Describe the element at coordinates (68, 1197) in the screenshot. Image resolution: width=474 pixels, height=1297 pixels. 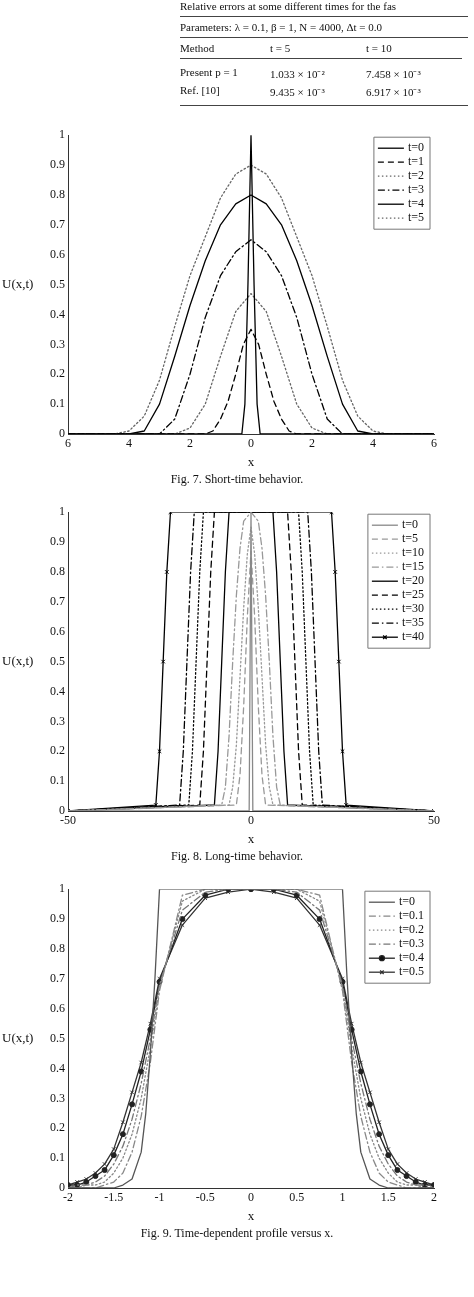
I see `x-tick-label: -2` at that location.